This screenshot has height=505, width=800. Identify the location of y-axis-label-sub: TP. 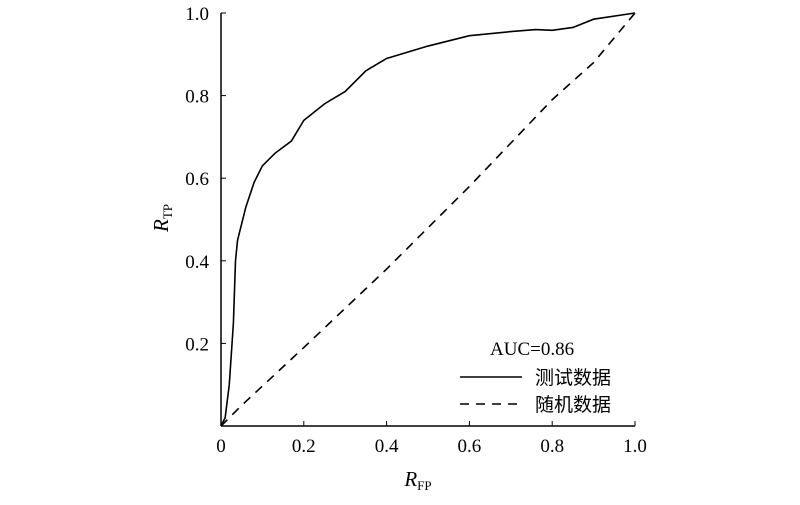
(167, 211).